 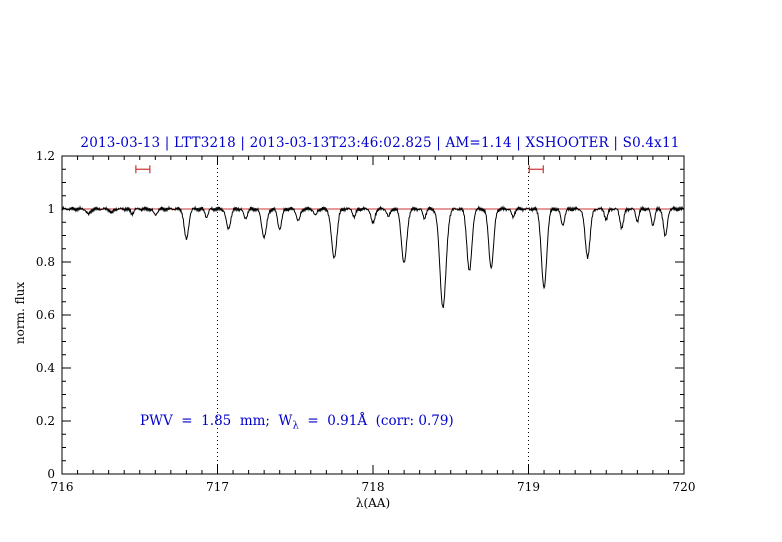 What do you see at coordinates (51, 209) in the screenshot?
I see `y-tick-label: 1` at bounding box center [51, 209].